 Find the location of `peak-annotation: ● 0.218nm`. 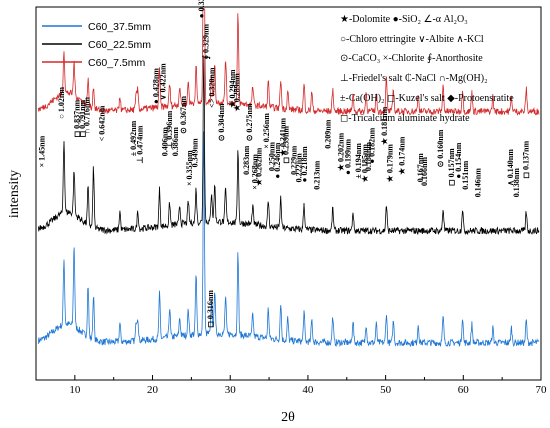

peak-annotation: ● 0.218nm is located at coordinates (304, 164).